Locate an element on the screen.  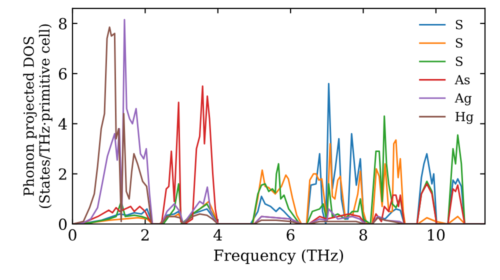
x-tick-label: 2 is located at coordinates (145, 234).